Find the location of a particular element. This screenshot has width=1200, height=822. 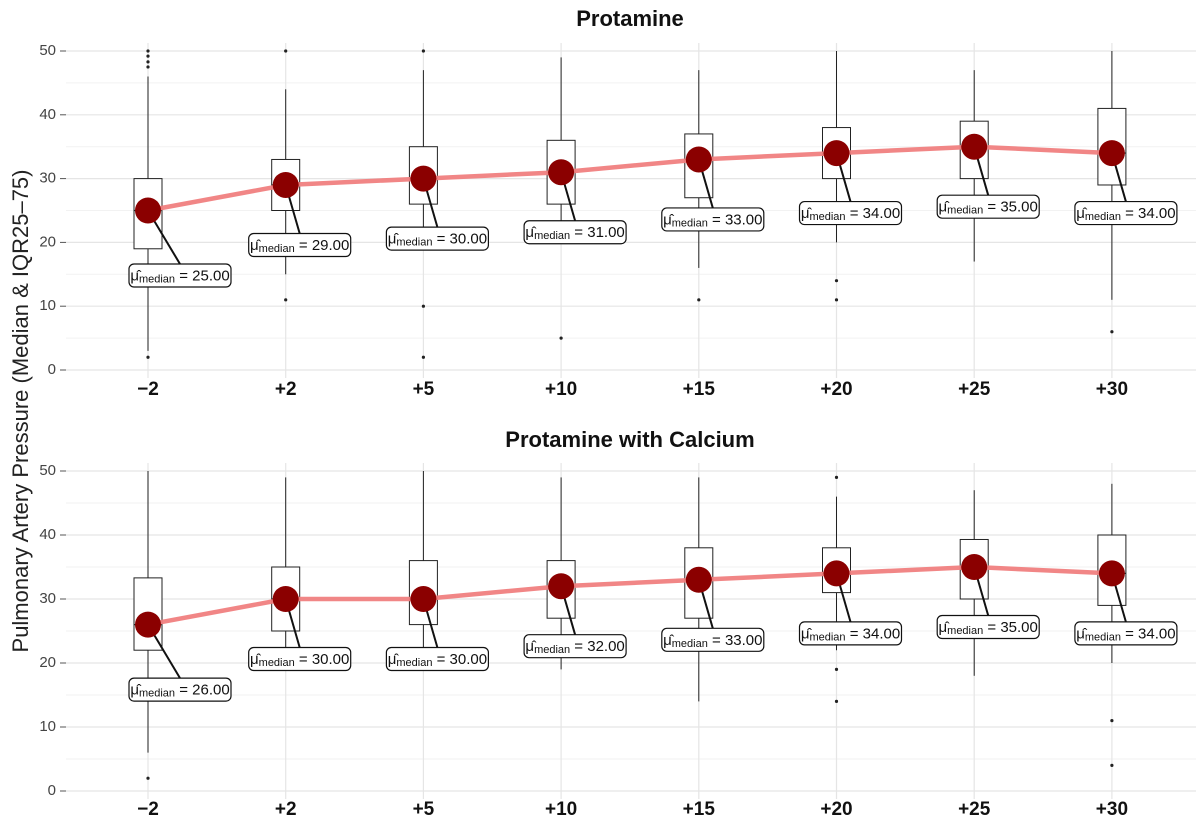

median-label-text: μ̂median = 25.00 is located at coordinates (179, 276).